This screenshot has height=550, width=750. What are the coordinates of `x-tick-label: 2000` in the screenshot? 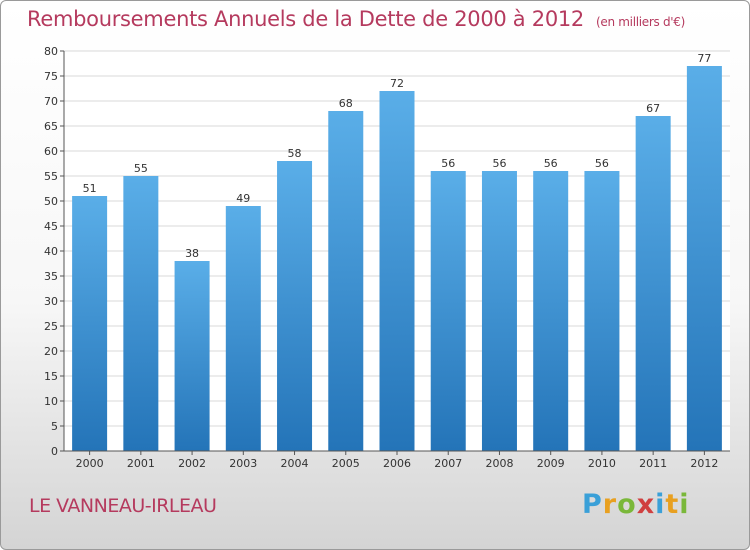 It's located at (90, 463).